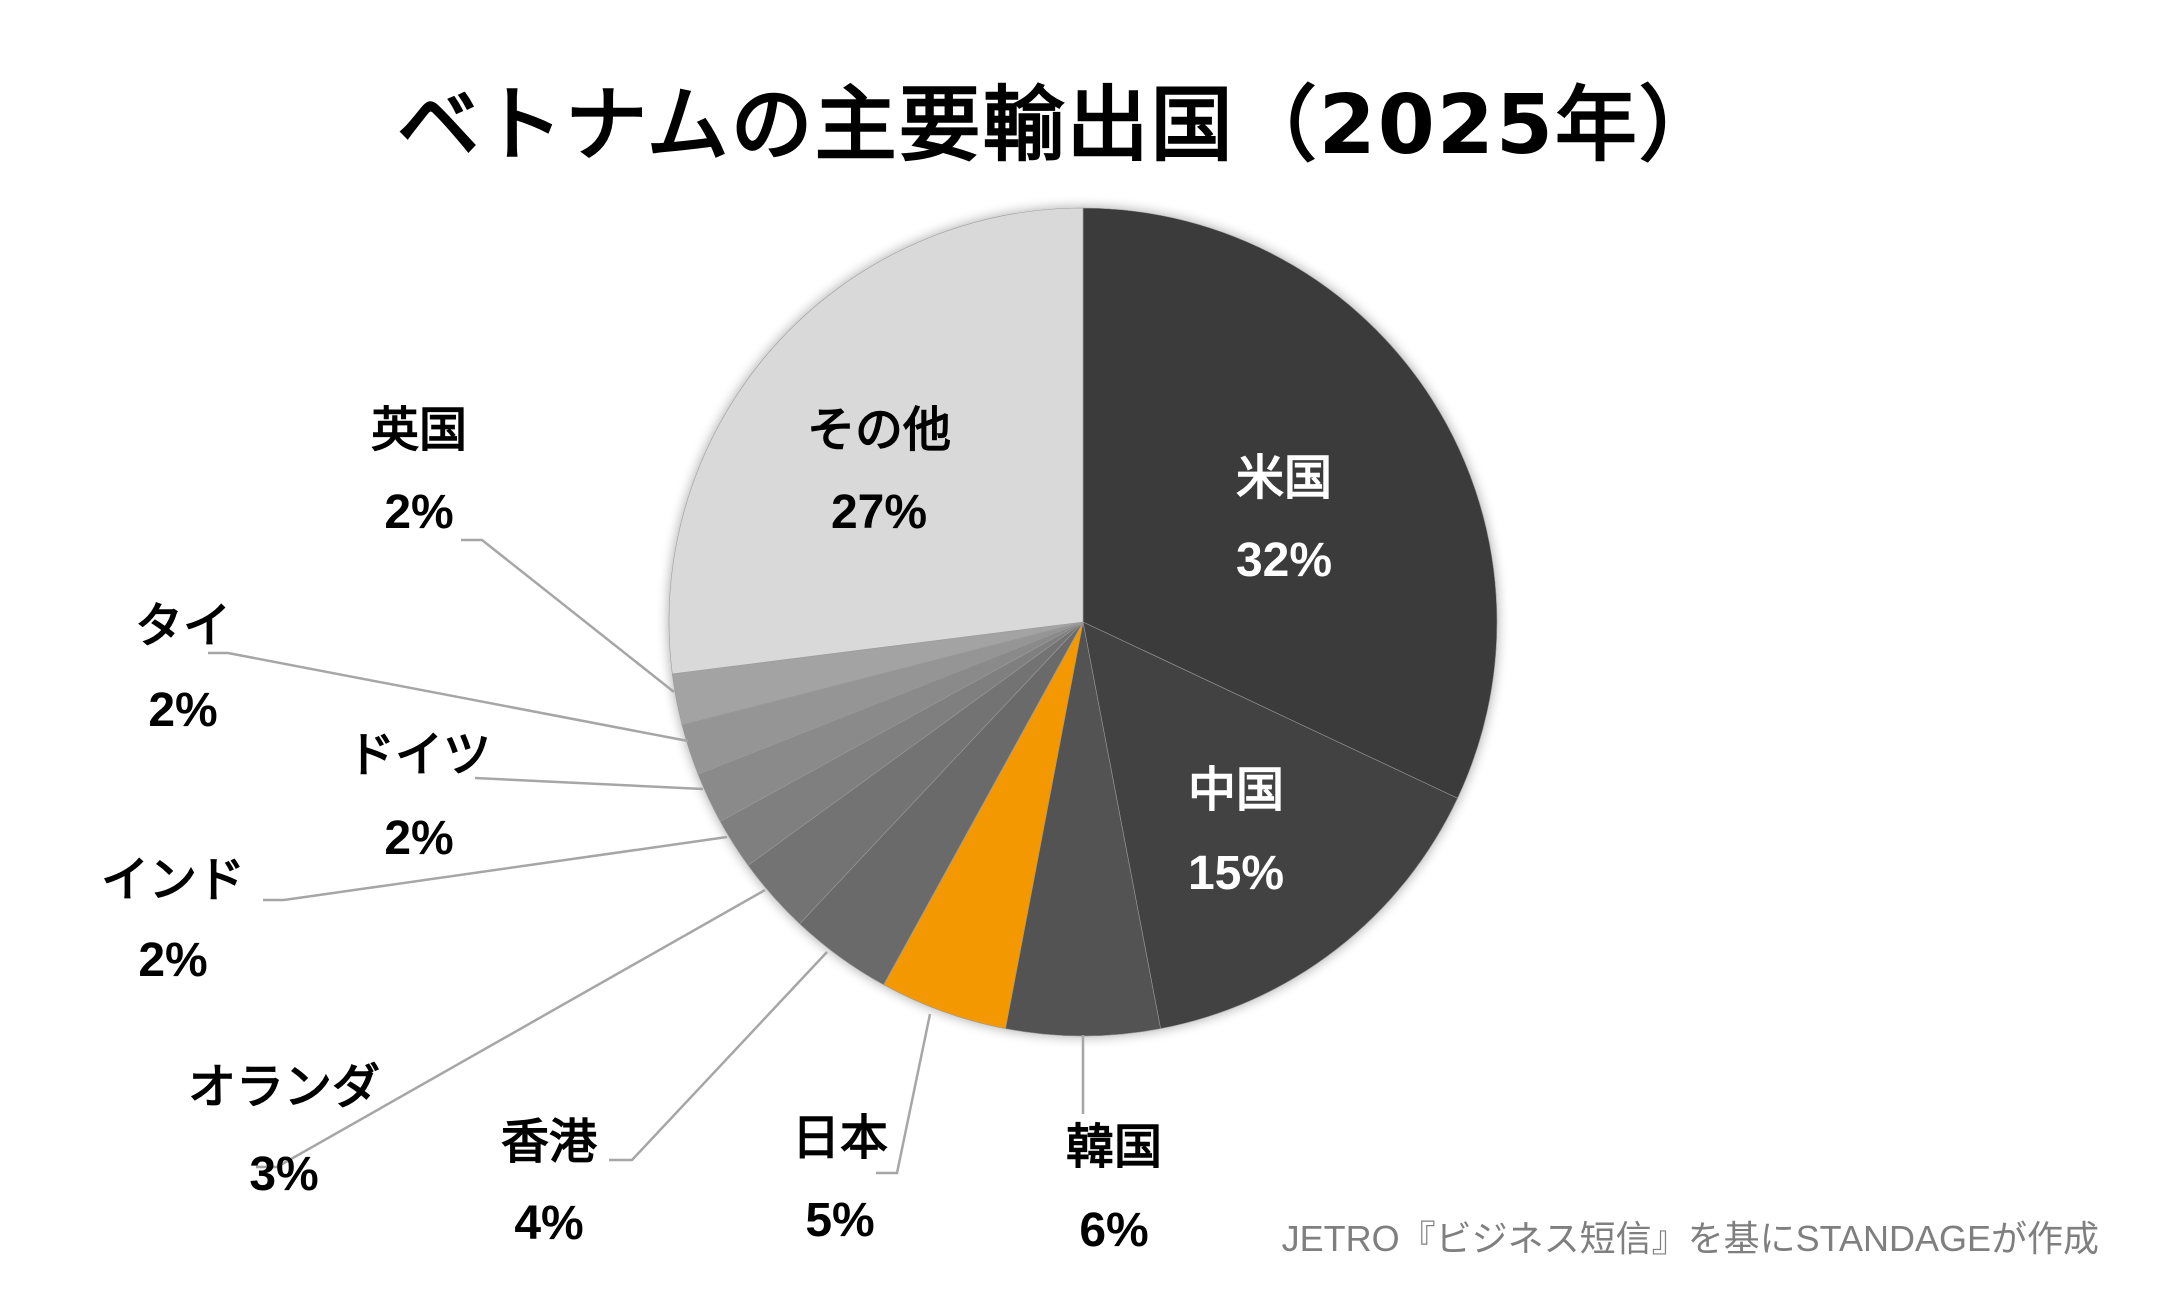 The image size is (2159, 1308). I want to click on slice-percent-label: 5%, so click(839, 1220).